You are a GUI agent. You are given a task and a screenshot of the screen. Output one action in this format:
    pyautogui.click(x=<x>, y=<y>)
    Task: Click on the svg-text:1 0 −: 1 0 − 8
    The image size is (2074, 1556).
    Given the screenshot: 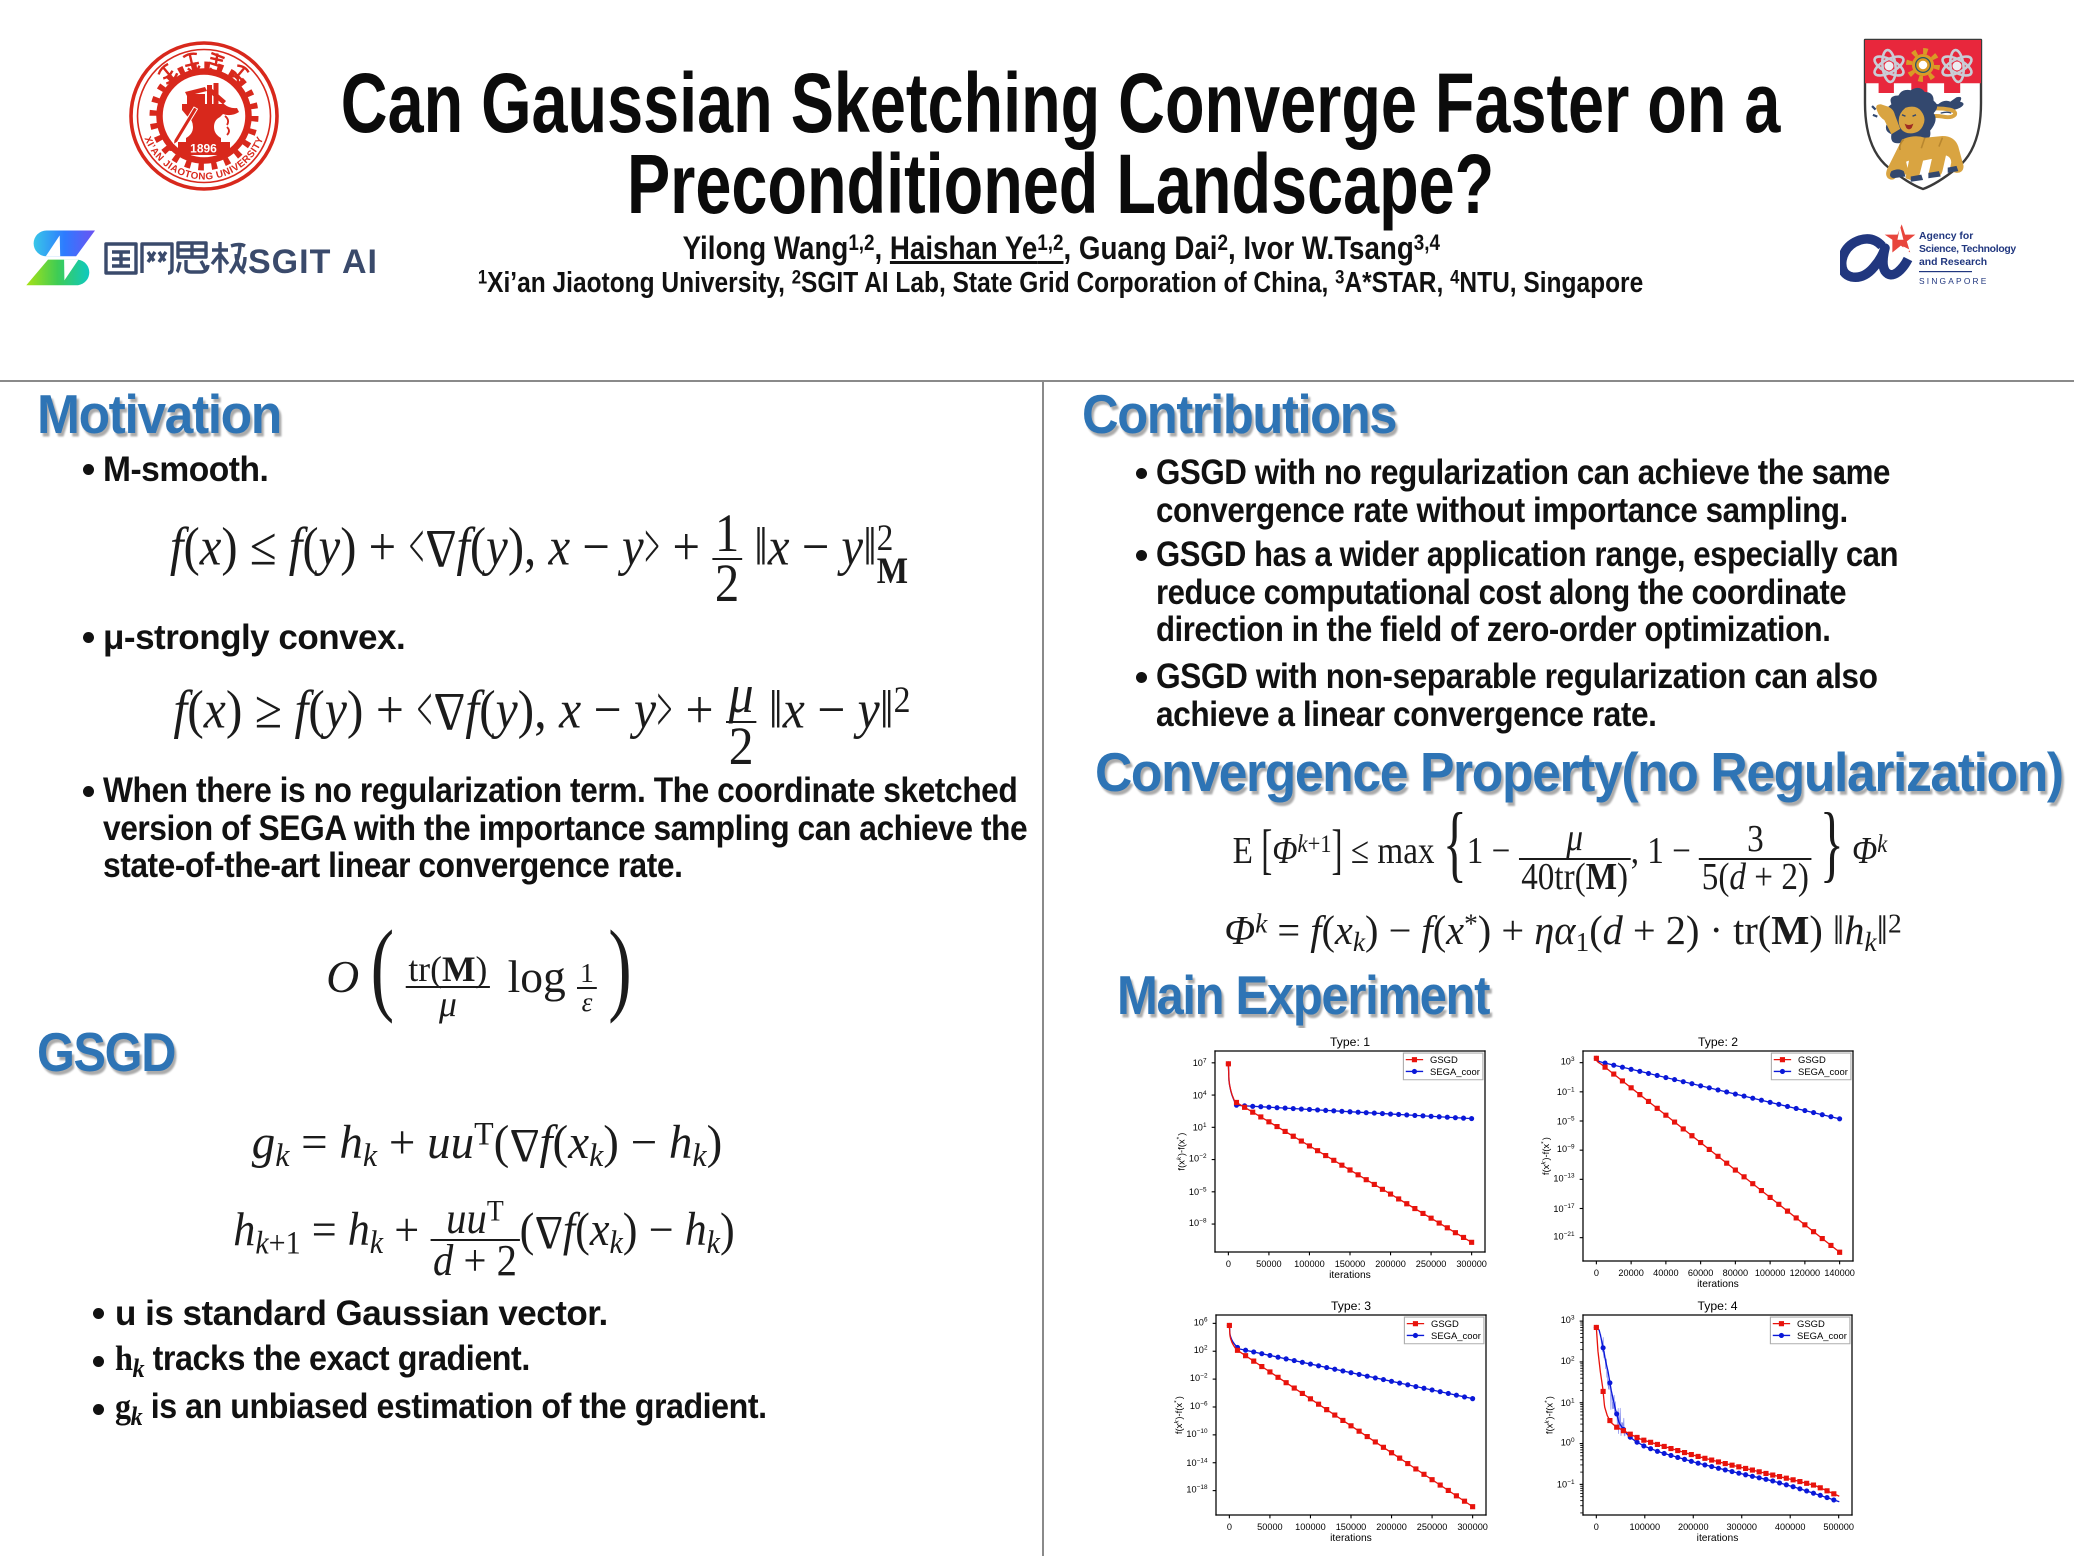 What is the action you would take?
    pyautogui.click(x=1199, y=1216)
    